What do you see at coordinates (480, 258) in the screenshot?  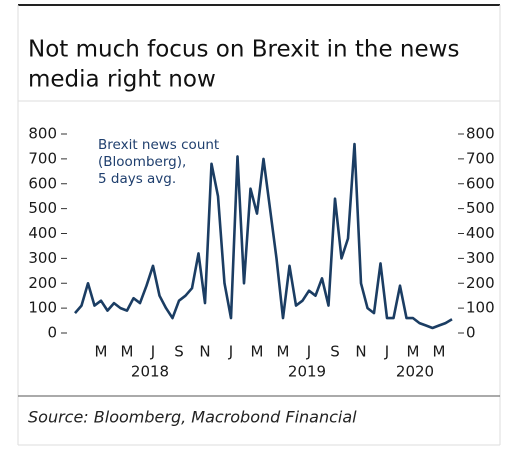 I see `y2-tick-label: 300` at bounding box center [480, 258].